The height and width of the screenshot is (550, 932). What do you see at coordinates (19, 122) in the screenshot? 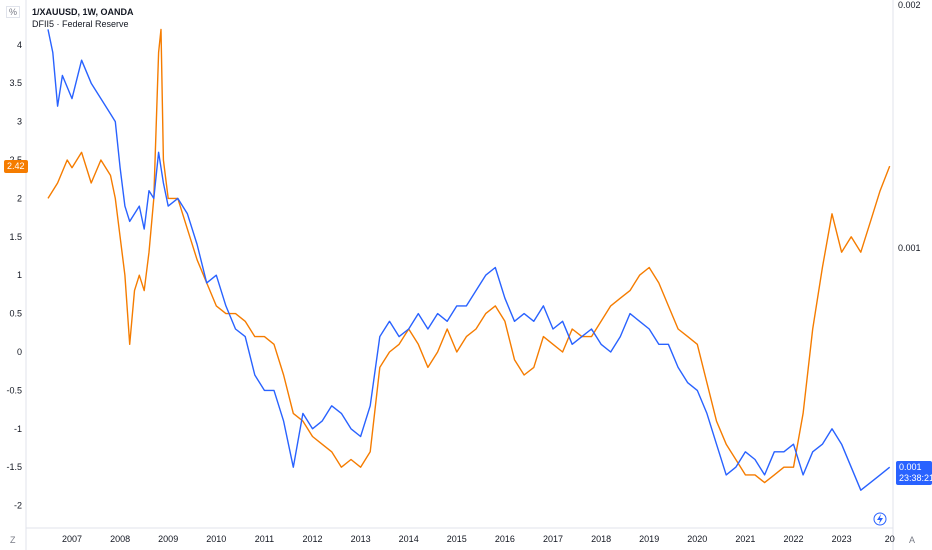
I see `left-tick-label: 3` at bounding box center [19, 122].